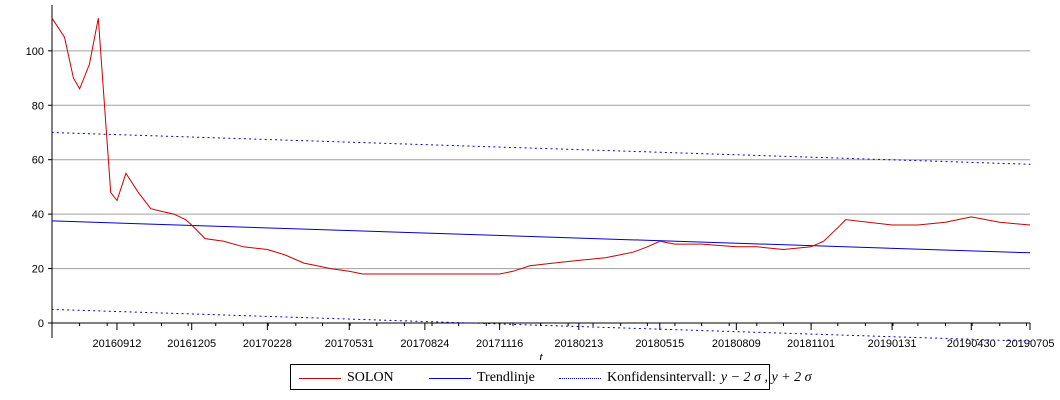  I want to click on y-tick-label-100: 100, so click(35, 52).